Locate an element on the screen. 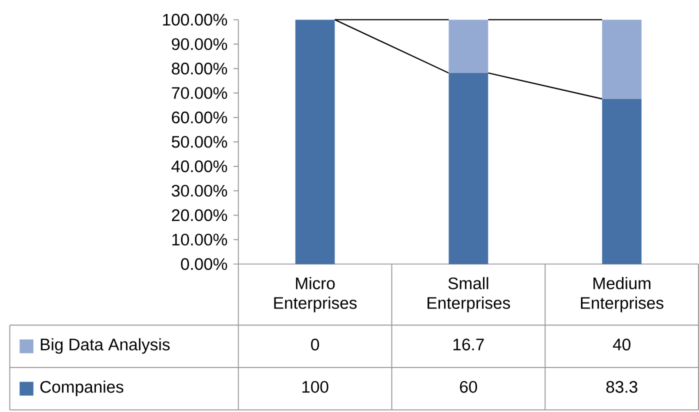 The image size is (699, 412). text: 16.7 is located at coordinates (468, 344).